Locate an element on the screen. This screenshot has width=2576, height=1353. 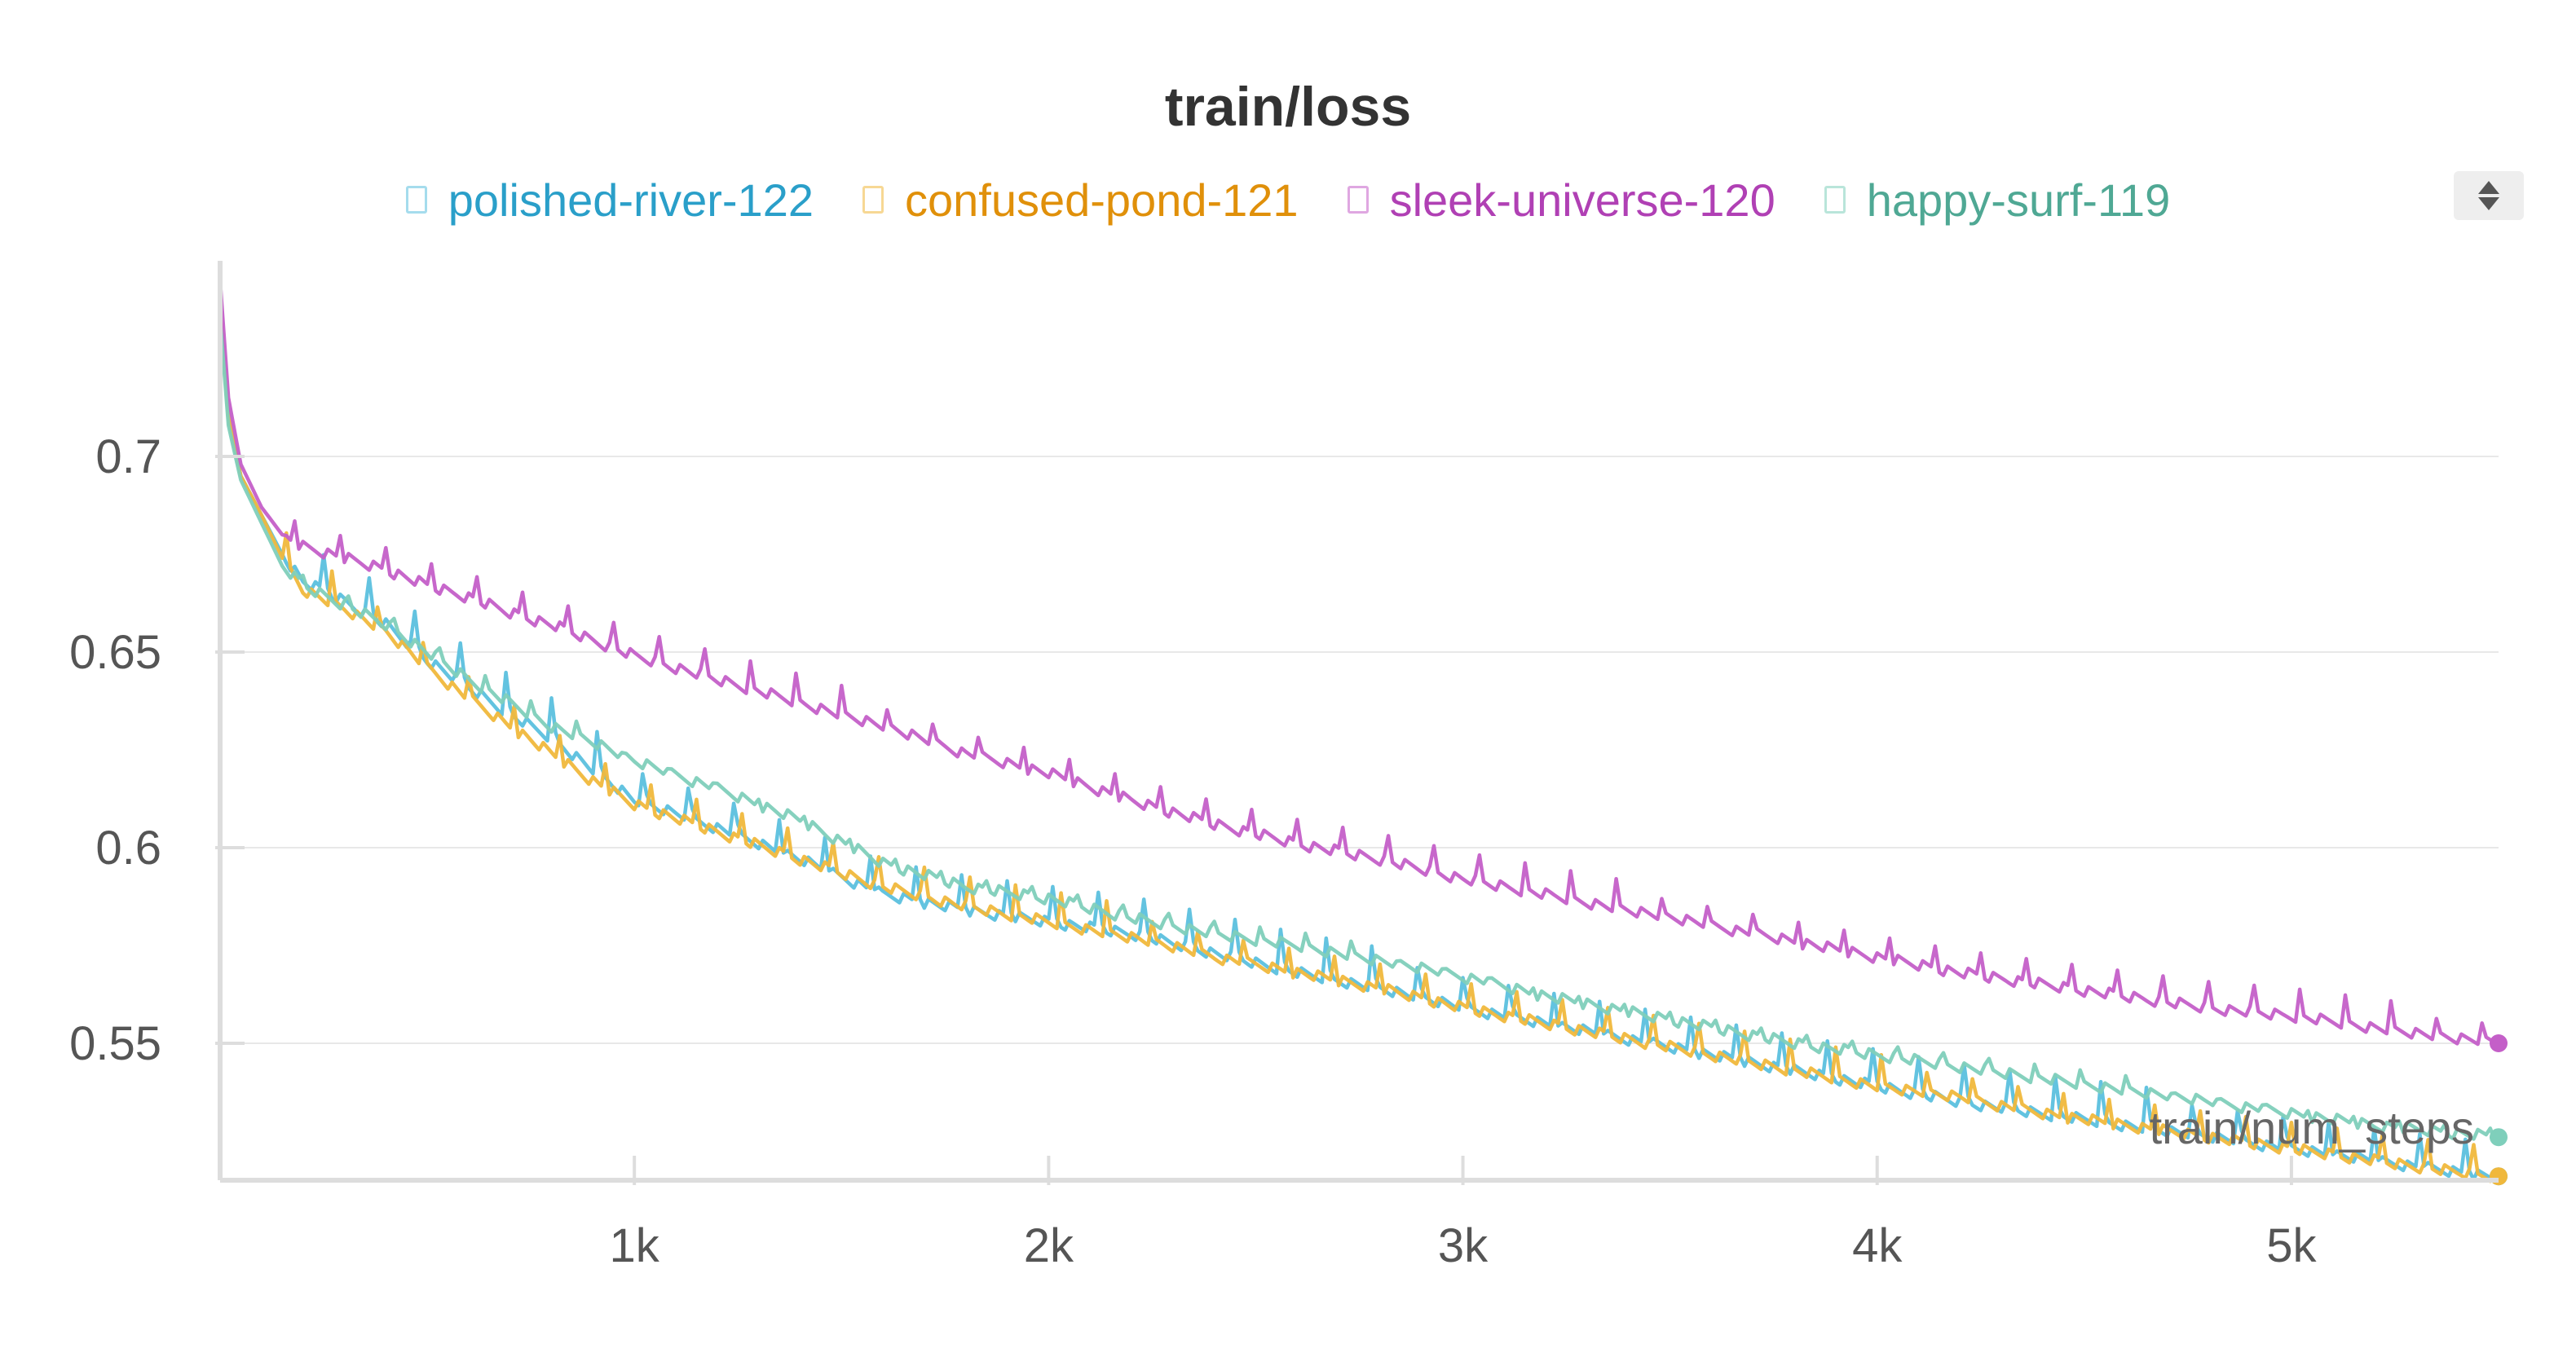
x-tick-label: 5k is located at coordinates (2291, 1245).